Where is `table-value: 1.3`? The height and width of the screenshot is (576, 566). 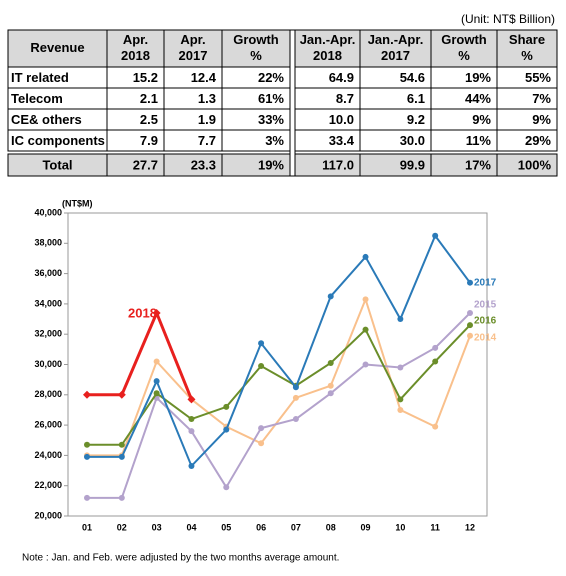 table-value: 1.3 is located at coordinates (207, 98).